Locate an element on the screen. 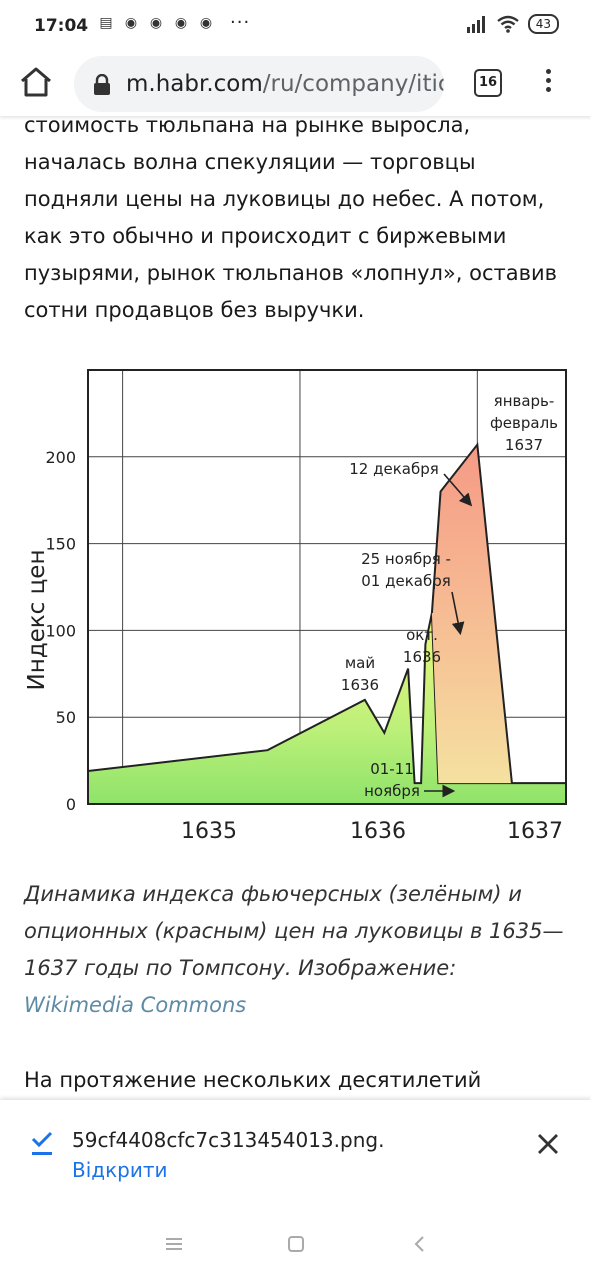 This screenshot has height=1280, width=591. url-text: m.habr.com/ru/company/itic is located at coordinates (285, 84).